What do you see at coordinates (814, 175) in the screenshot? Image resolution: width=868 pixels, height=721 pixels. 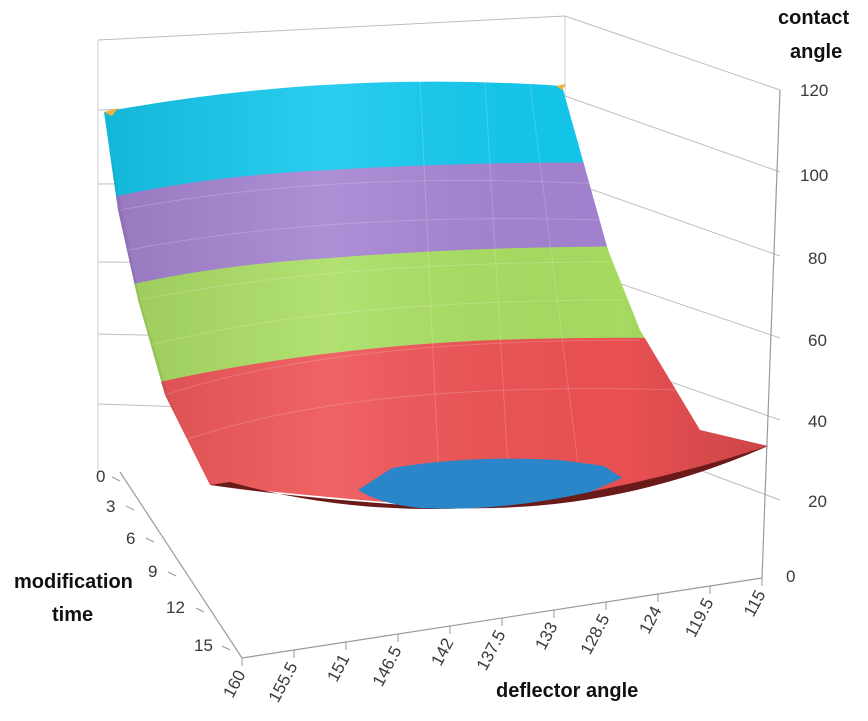 I see `z-tick-label: 100` at bounding box center [814, 175].